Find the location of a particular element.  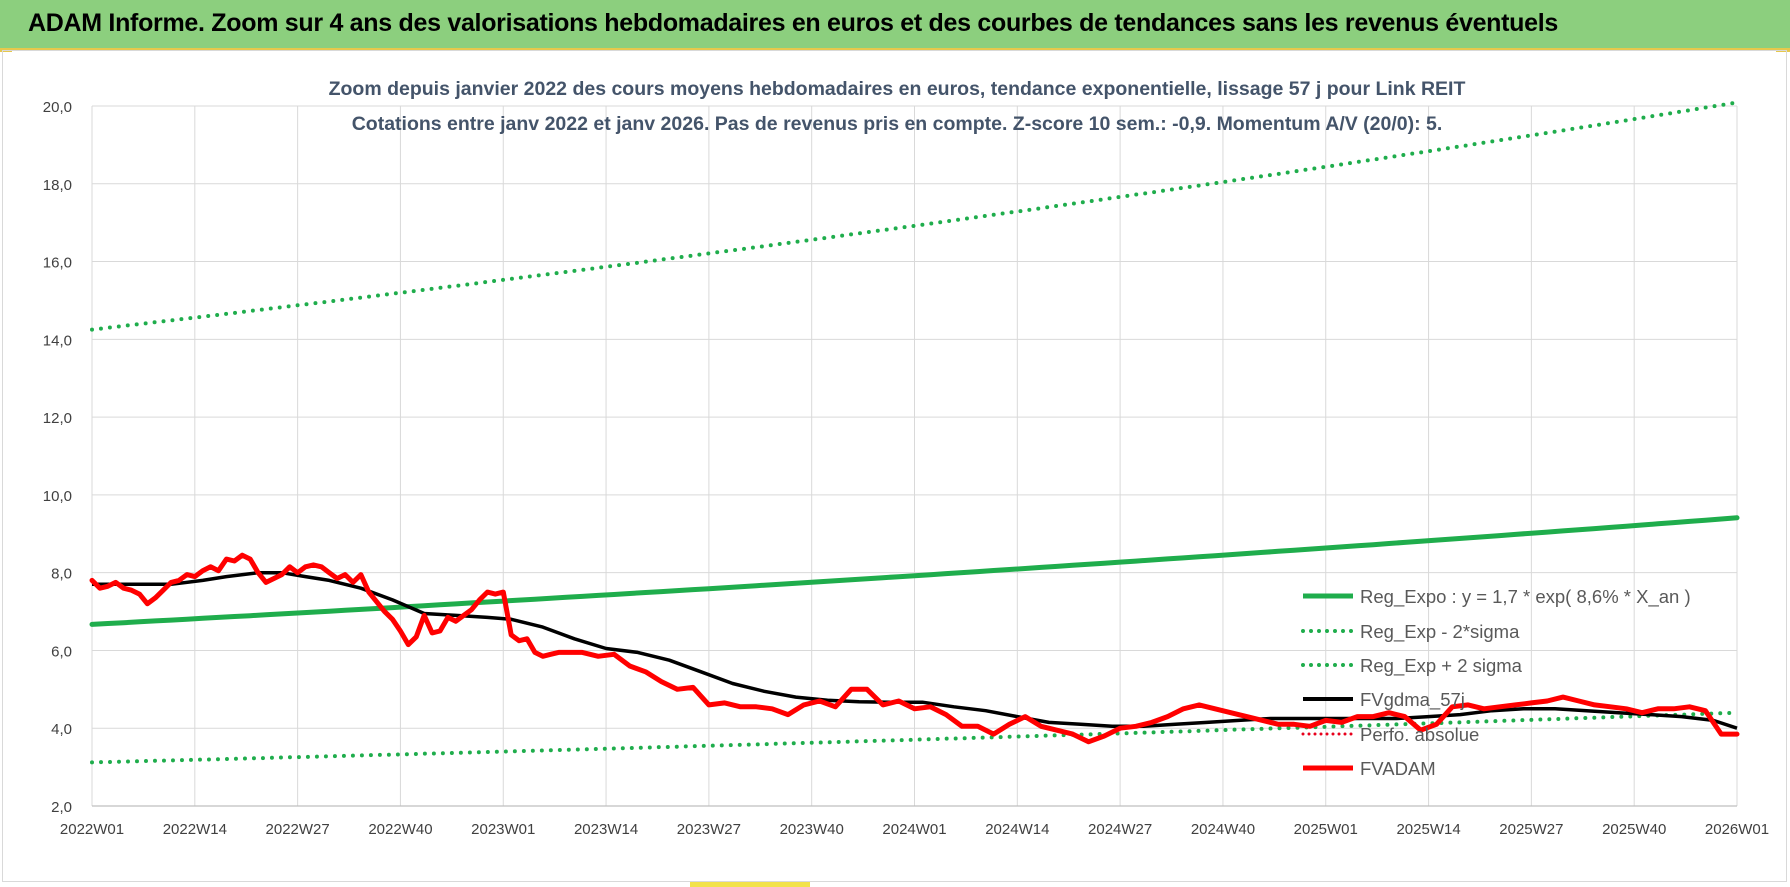

legend-label: Reg_Exp - 2*sigma is located at coordinates (1440, 632).